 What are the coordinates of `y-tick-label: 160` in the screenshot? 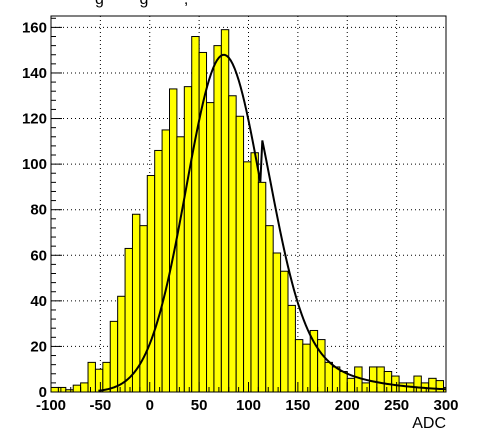 It's located at (34, 27).